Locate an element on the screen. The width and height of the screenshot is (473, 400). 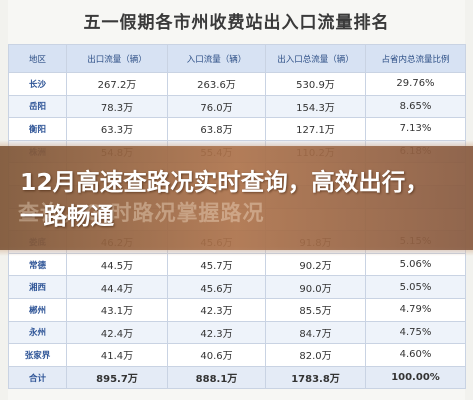
table-row: 常德 44.5万 45.7万 90.2万 5.06% is located at coordinates (237, 264).